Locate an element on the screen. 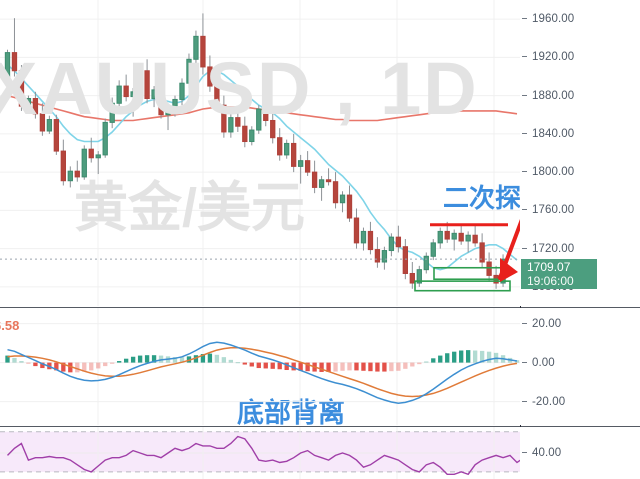 The width and height of the screenshot is (640, 479). axis-tick: 1800.00 is located at coordinates (580, 172).